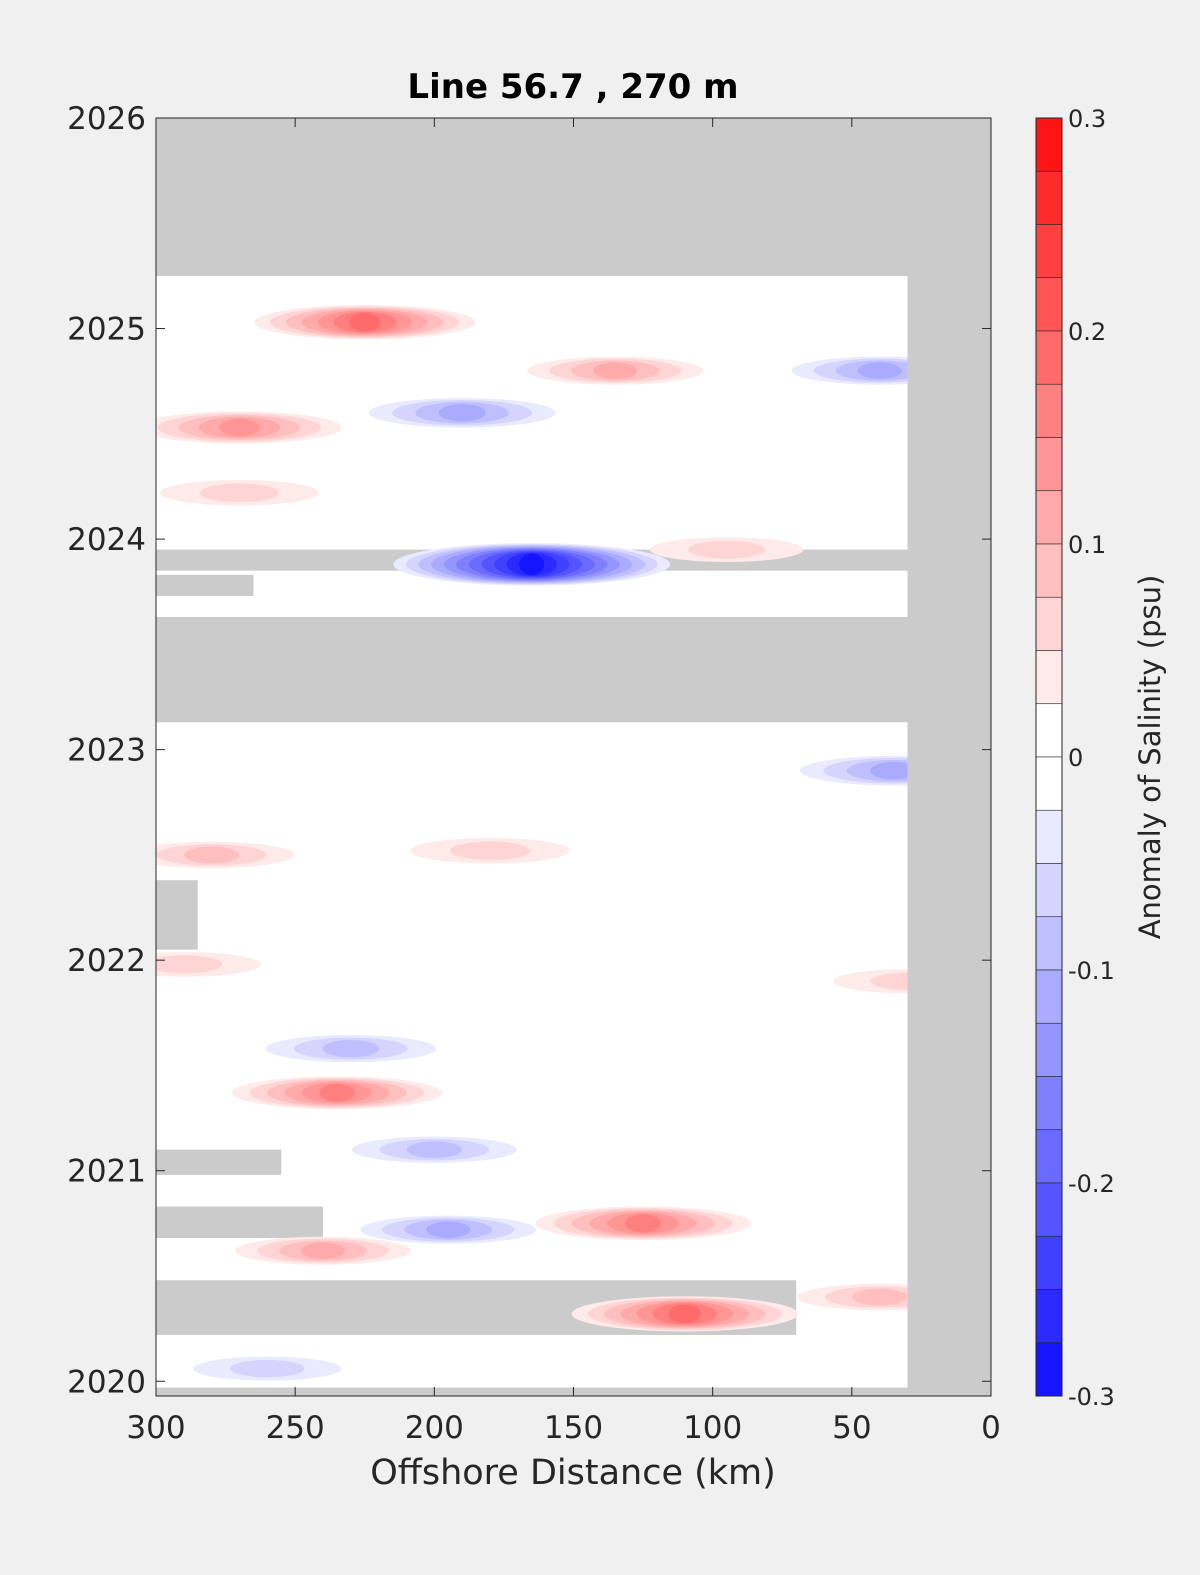 Image resolution: width=1200 pixels, height=1575 pixels. What do you see at coordinates (1091, 1184) in the screenshot?
I see `colorbar-tick-label: -0.2` at bounding box center [1091, 1184].